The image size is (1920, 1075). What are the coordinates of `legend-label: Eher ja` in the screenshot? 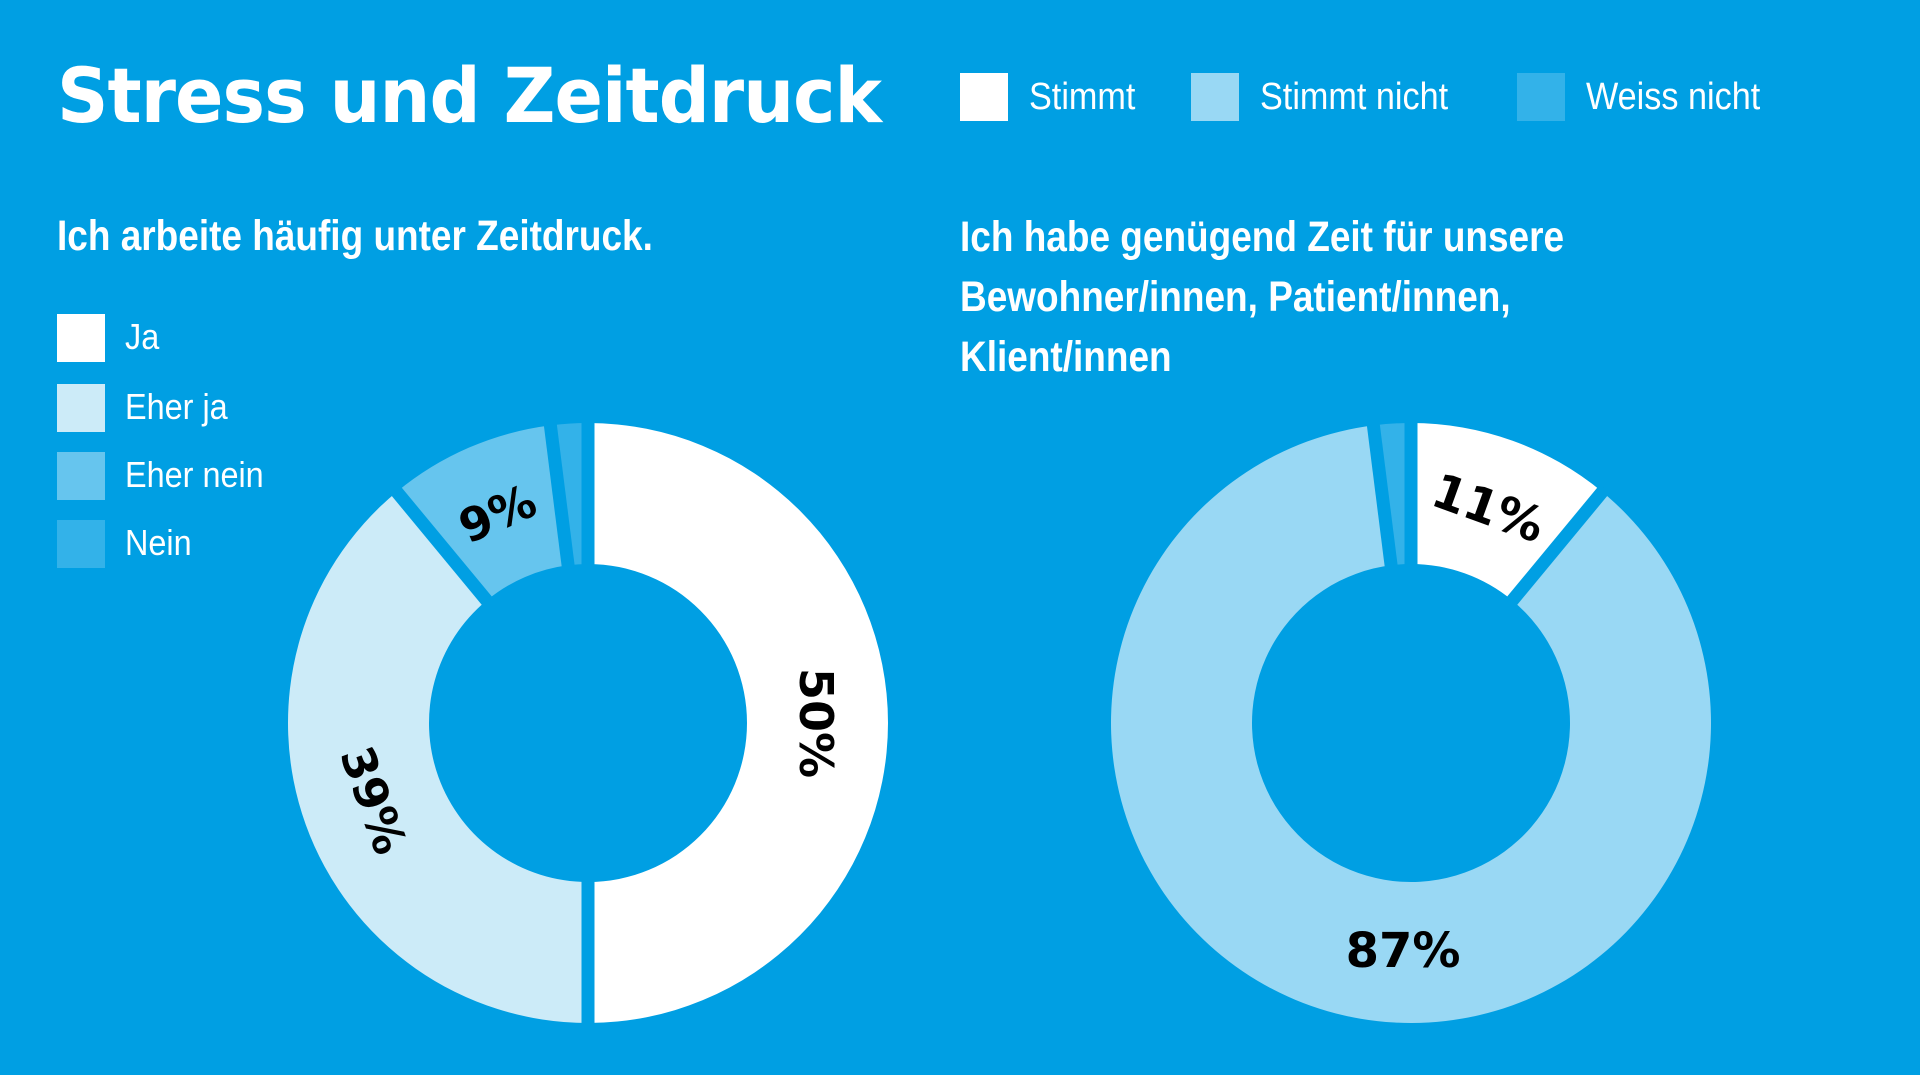 It's located at (176, 406).